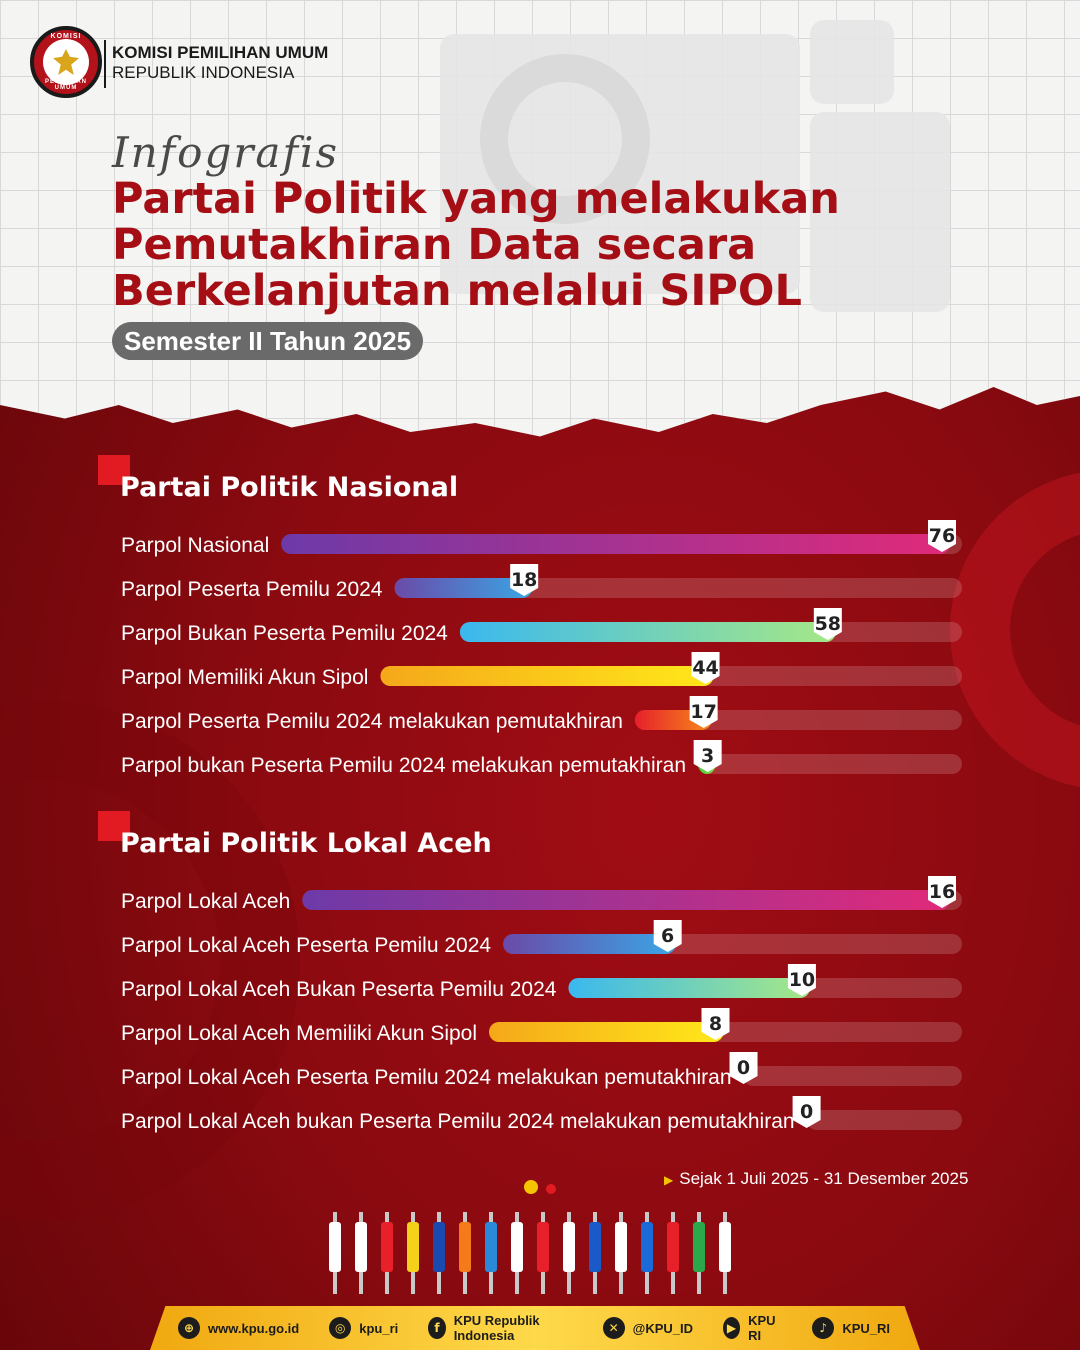 The height and width of the screenshot is (1350, 1080). What do you see at coordinates (189, 1328) in the screenshot?
I see `globe-icon: ⊕` at bounding box center [189, 1328].